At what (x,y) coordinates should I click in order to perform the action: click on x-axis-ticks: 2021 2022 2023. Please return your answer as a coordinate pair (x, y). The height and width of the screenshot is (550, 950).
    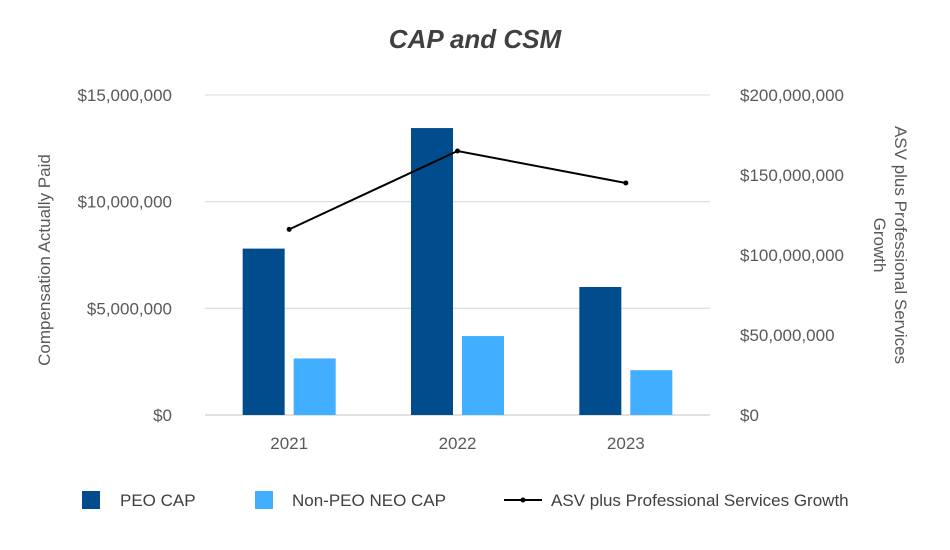
    Looking at the image, I should click on (457, 443).